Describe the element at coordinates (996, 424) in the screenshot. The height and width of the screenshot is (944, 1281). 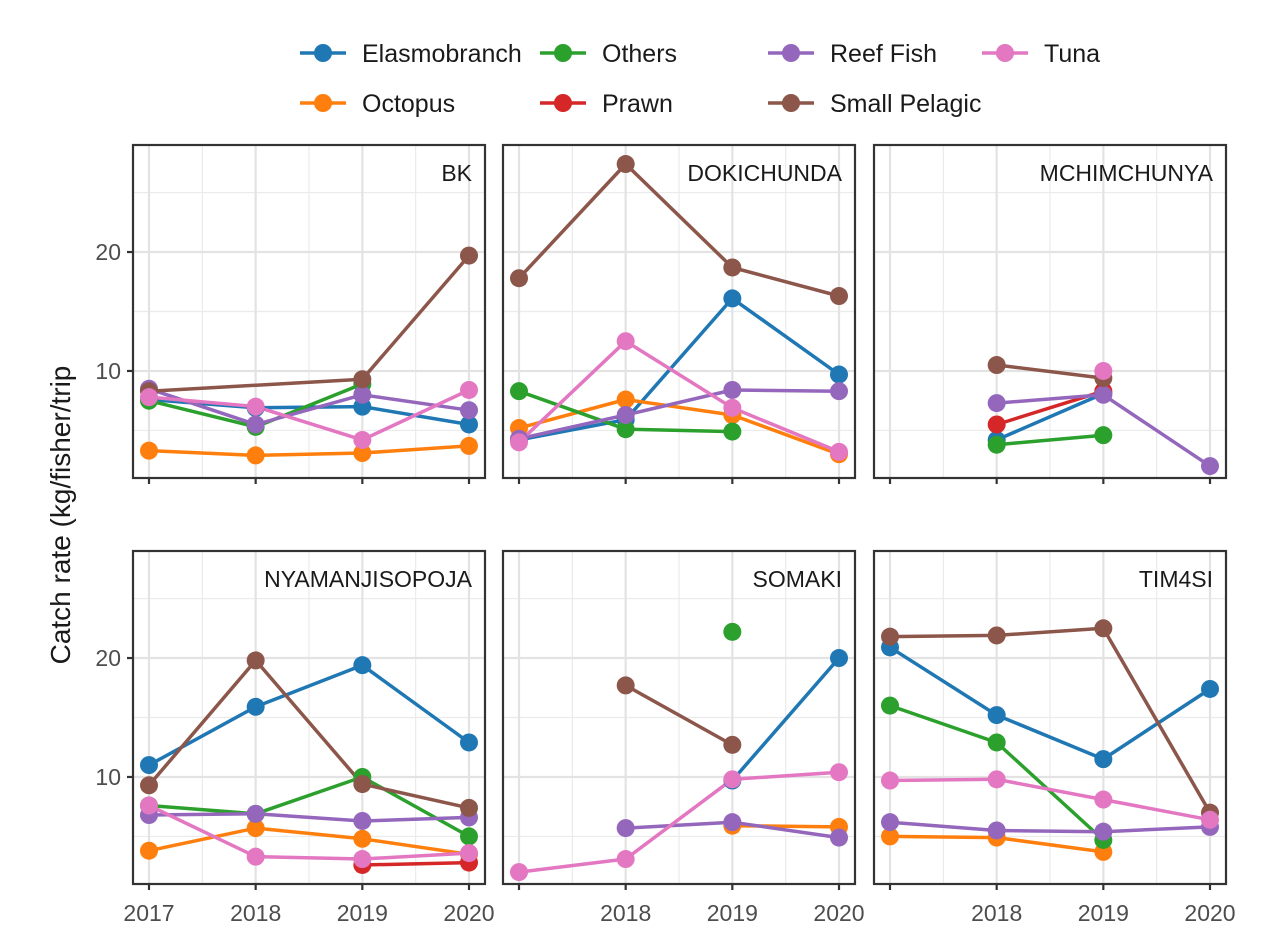
I see `data-point-prawn` at that location.